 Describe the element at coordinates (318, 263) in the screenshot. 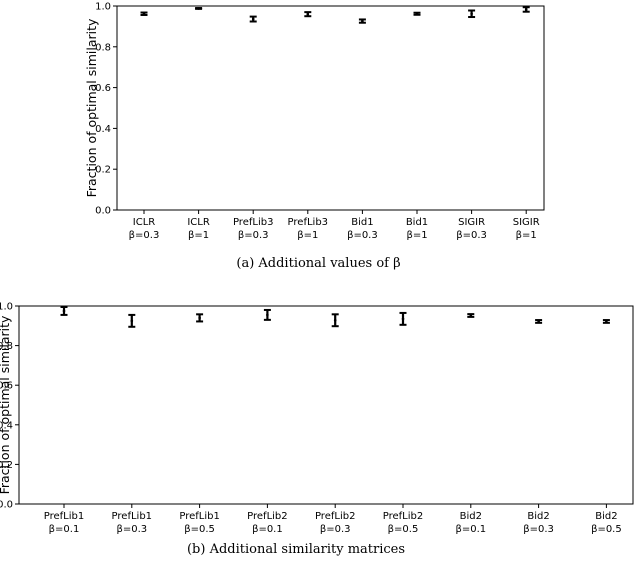

I see `caption: (a) Additional values of β` at that location.